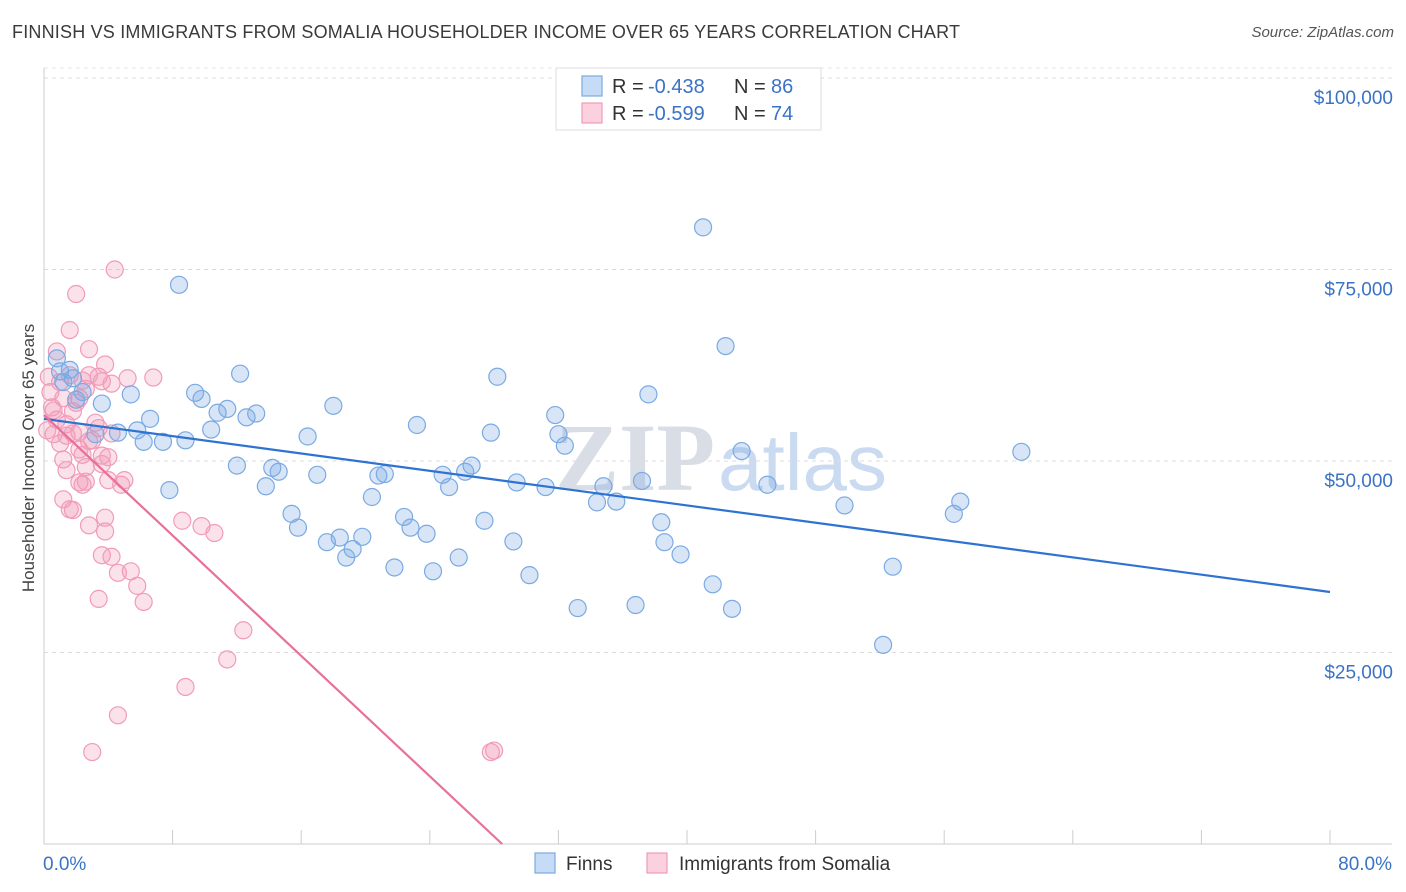 The image size is (1406, 892). What do you see at coordinates (687, 837) in the screenshot?
I see `x-axis-ticks` at bounding box center [687, 837].